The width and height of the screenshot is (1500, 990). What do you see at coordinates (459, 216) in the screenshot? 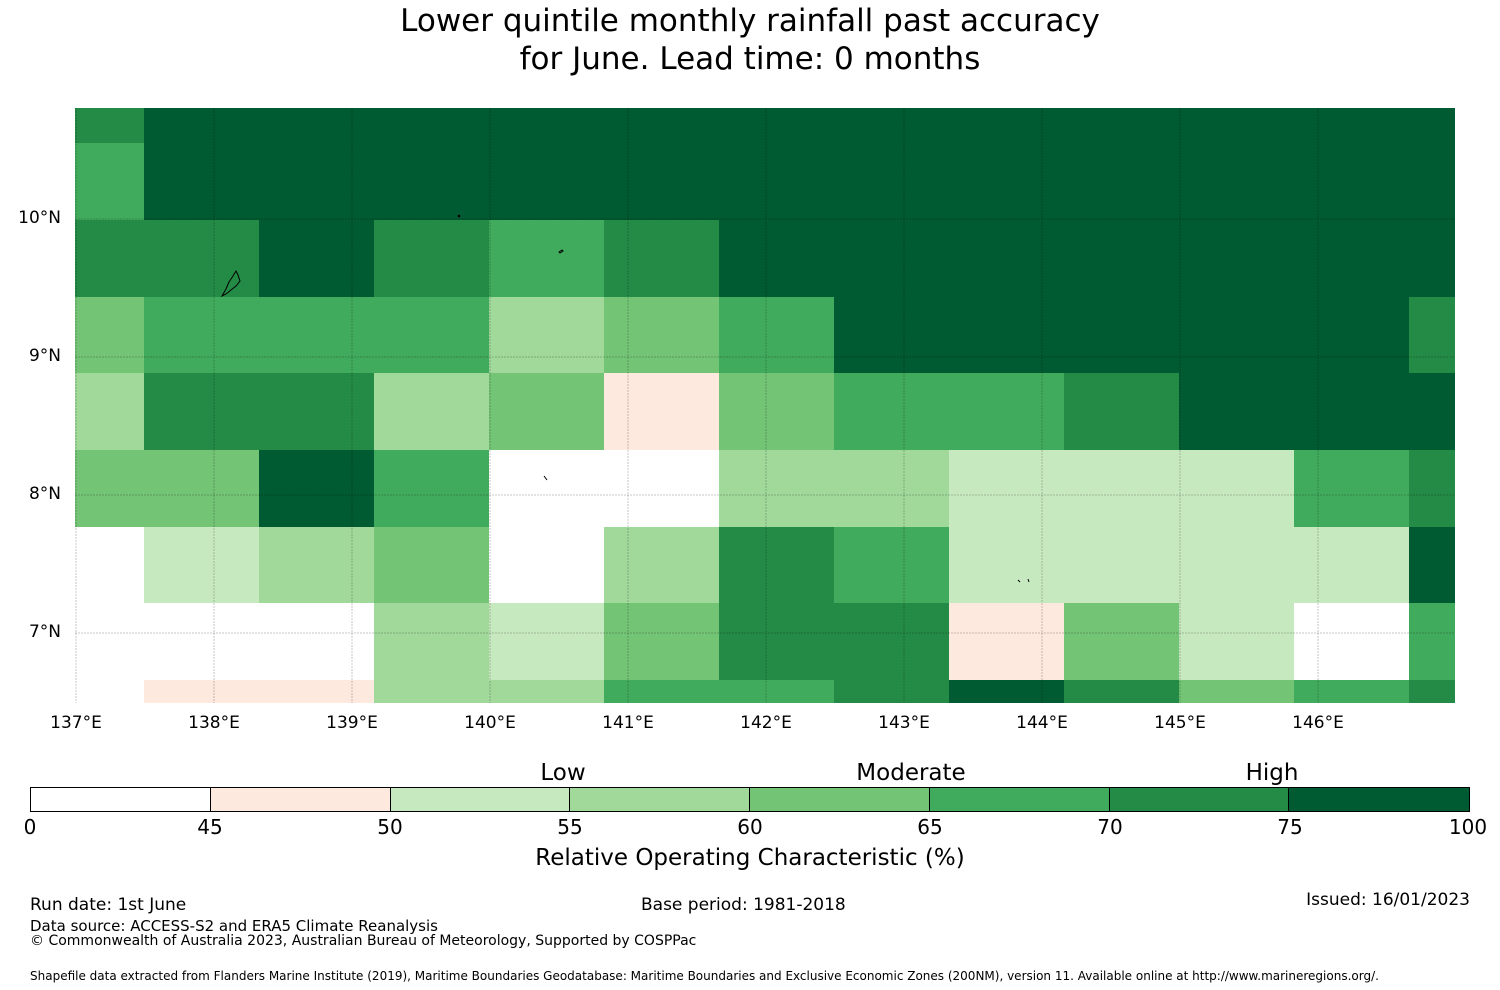
I see `island-dot` at bounding box center [459, 216].